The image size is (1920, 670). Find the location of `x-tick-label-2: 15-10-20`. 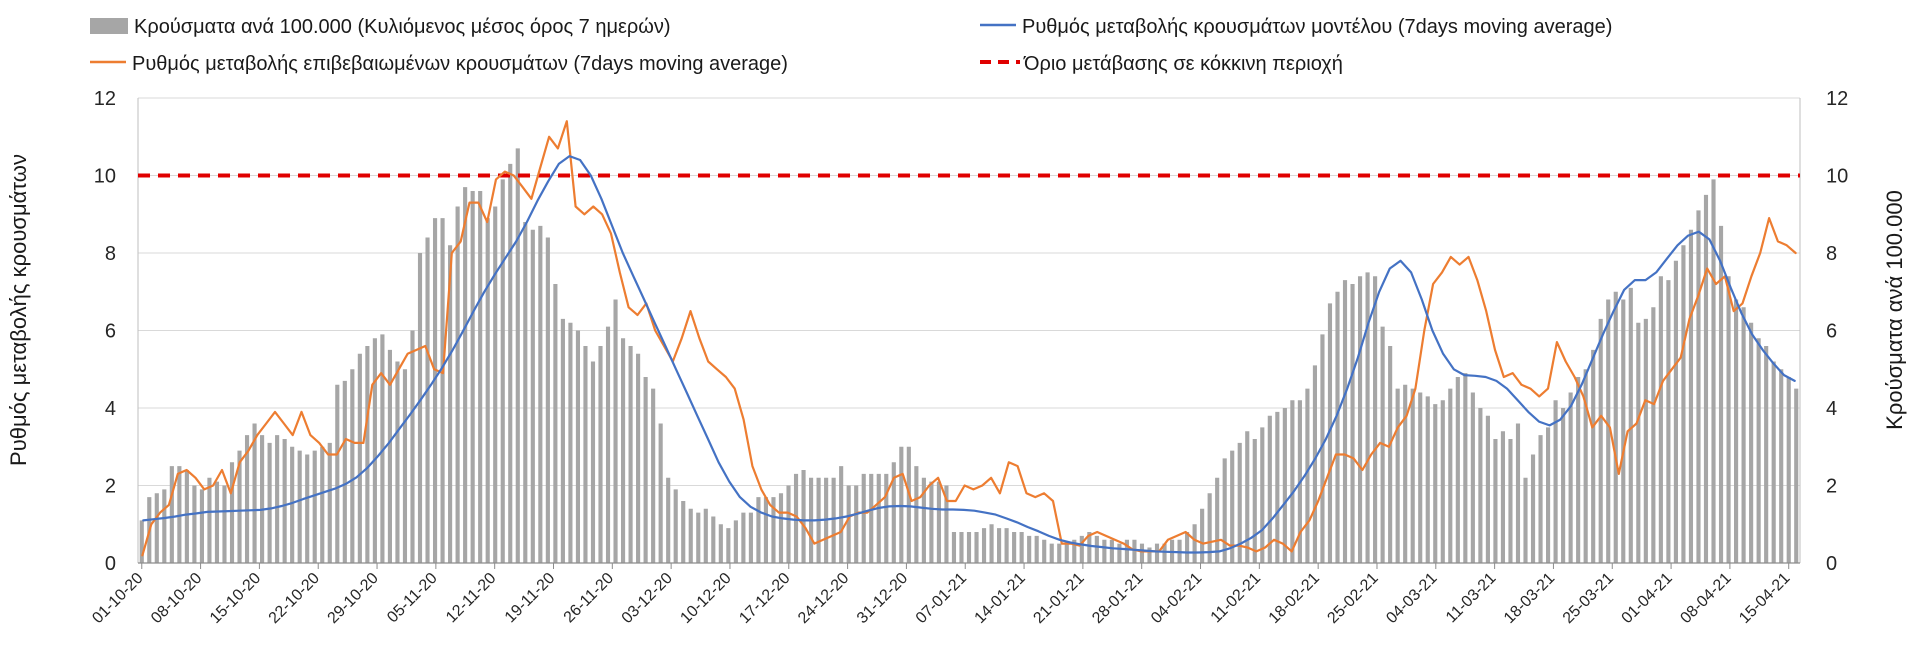

x-tick-label-2: 15-10-20 is located at coordinates (235, 598).